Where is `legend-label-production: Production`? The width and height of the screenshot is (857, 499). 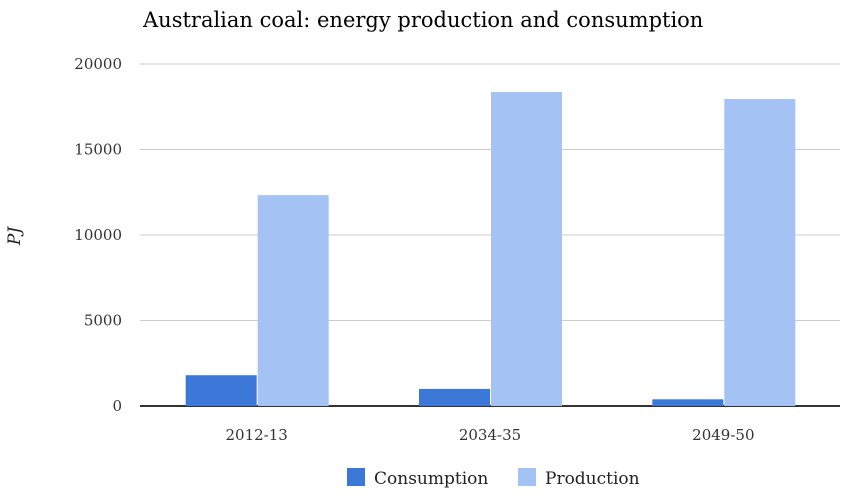
legend-label-production: Production is located at coordinates (592, 479).